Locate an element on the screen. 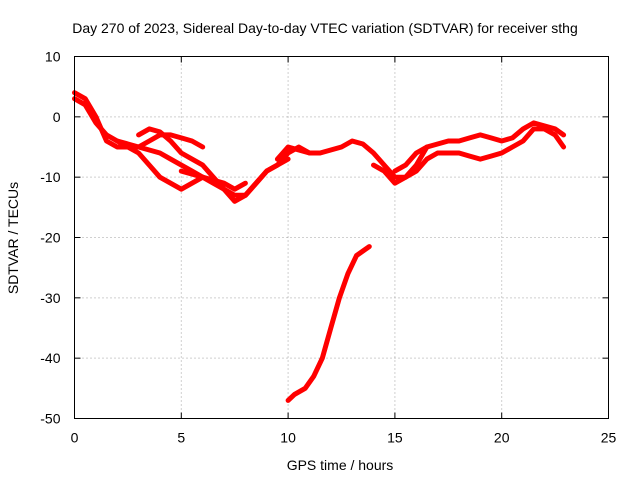  x-axis-label: GPS time / hours is located at coordinates (340, 465).